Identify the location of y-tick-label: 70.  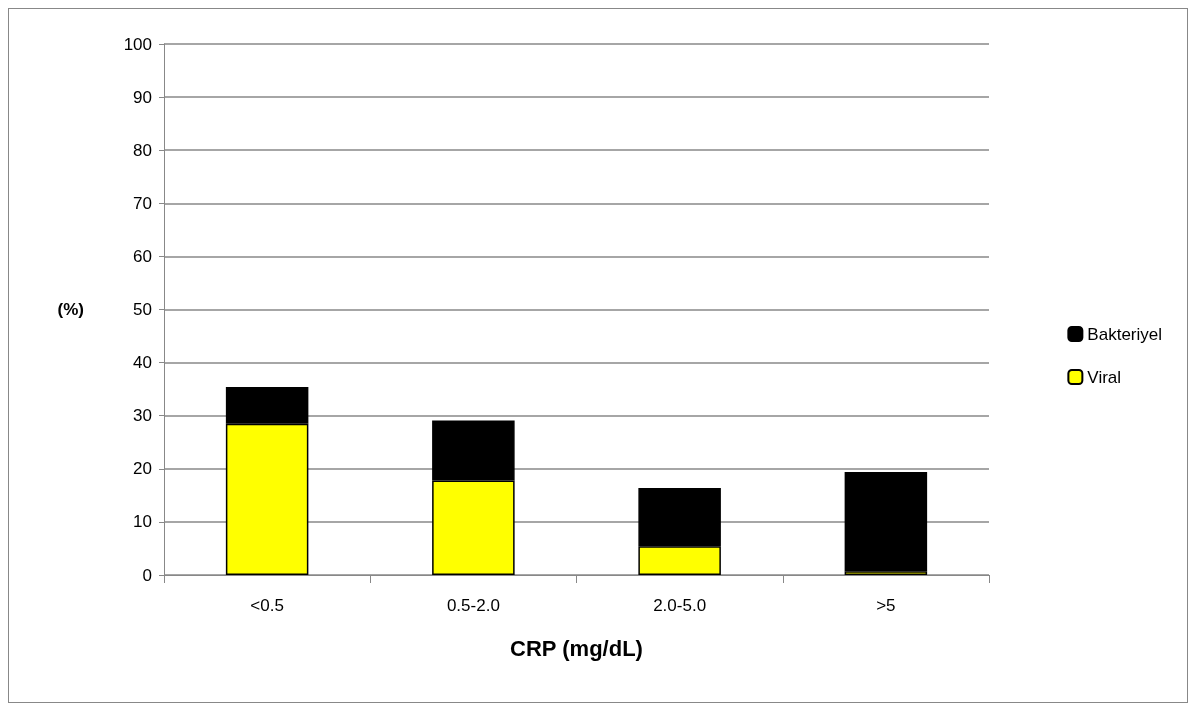
(142, 203).